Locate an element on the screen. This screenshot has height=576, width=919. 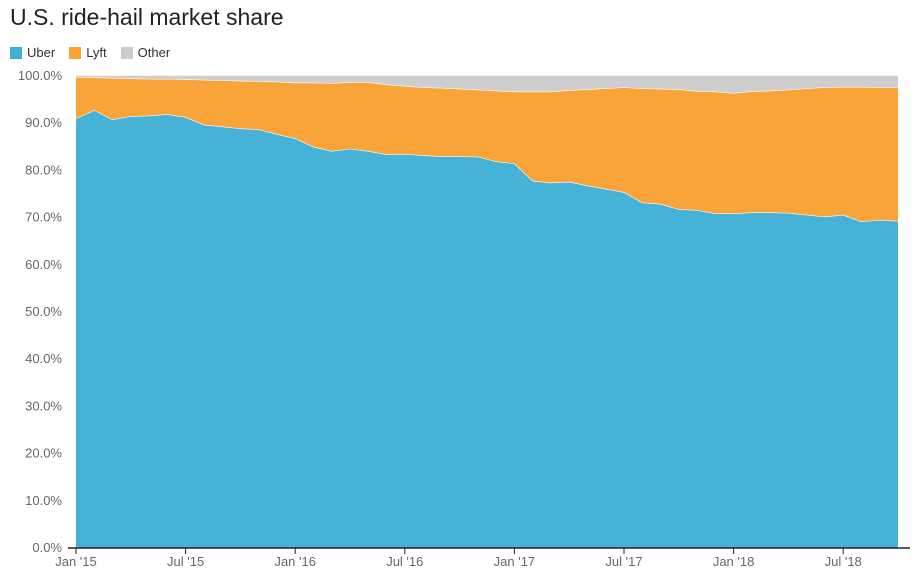
axes is located at coordinates (489, 550).